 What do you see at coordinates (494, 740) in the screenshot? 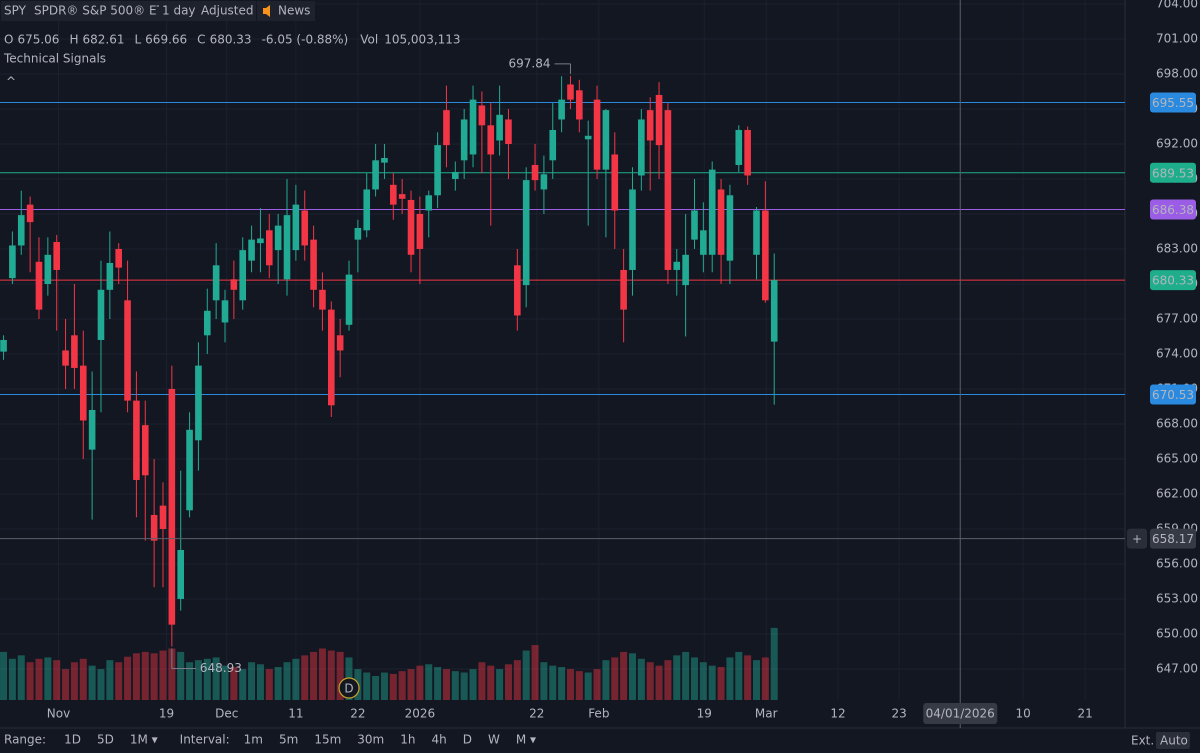
I see `interval-button: W` at bounding box center [494, 740].